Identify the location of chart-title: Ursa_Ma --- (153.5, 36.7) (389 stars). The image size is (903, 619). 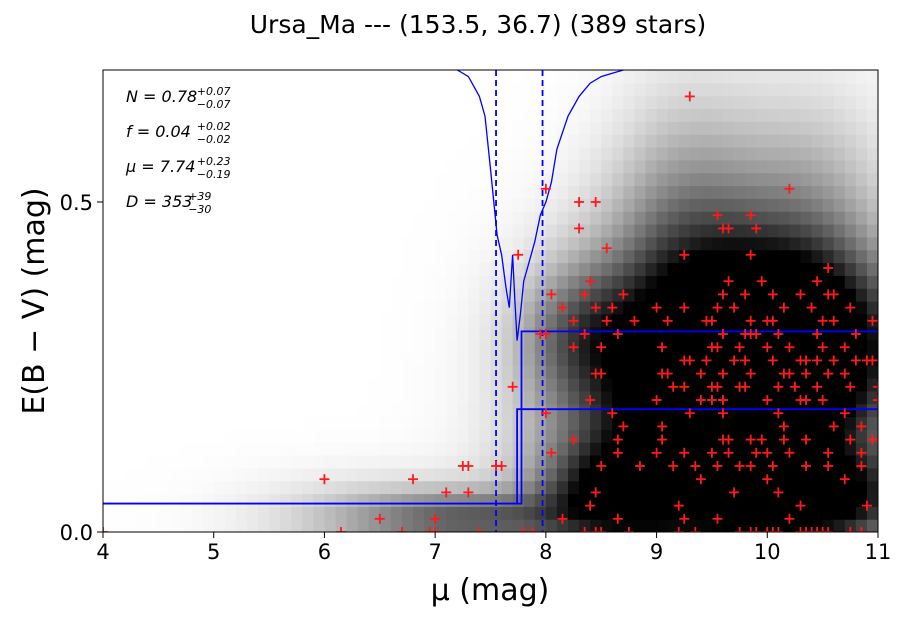
(478, 24).